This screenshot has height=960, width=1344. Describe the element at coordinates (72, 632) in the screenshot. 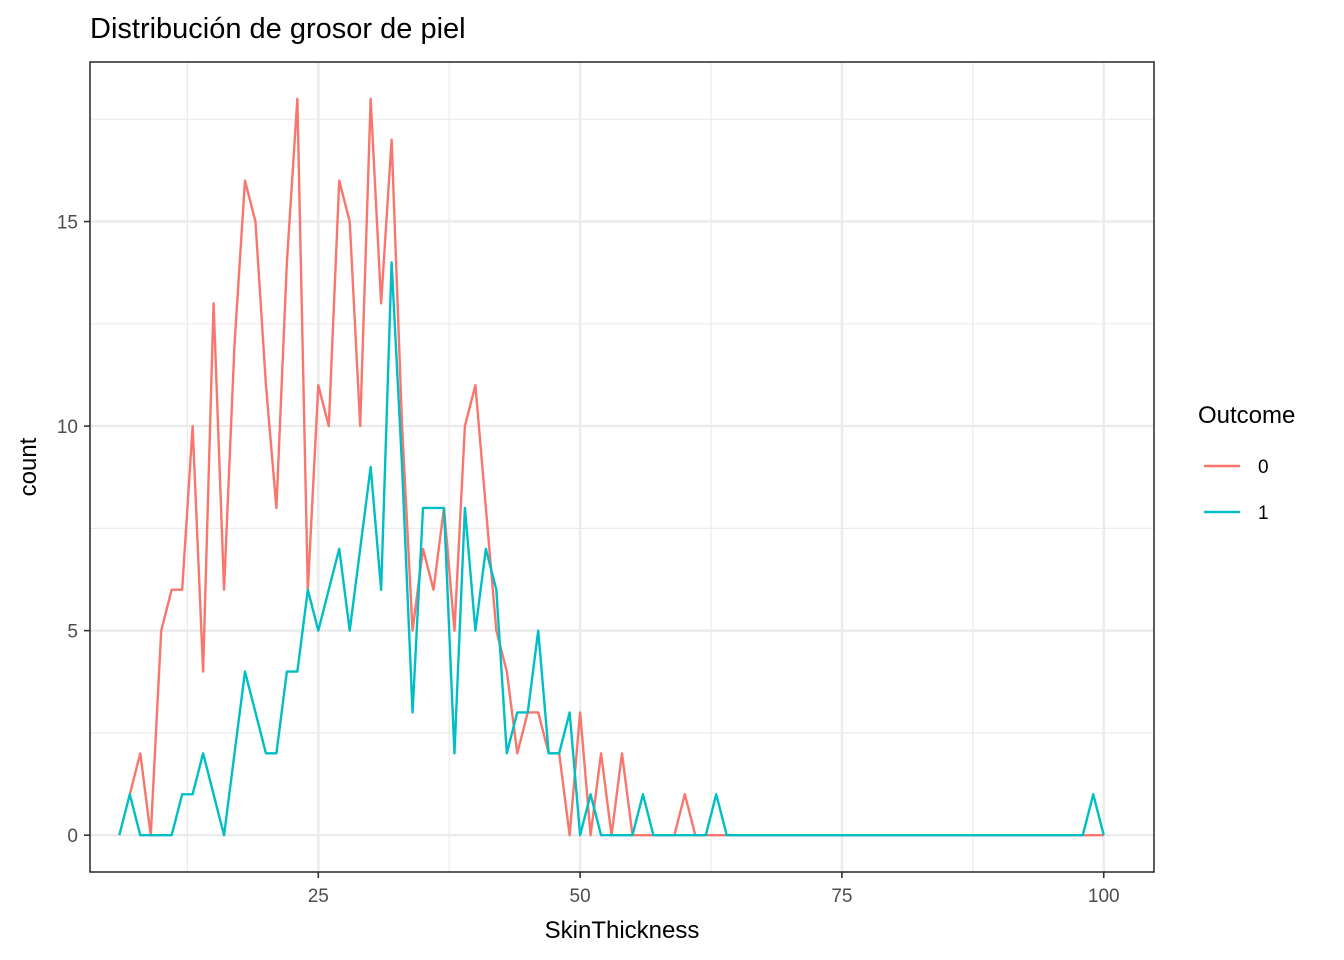

I see `y-tick-label: 5` at that location.